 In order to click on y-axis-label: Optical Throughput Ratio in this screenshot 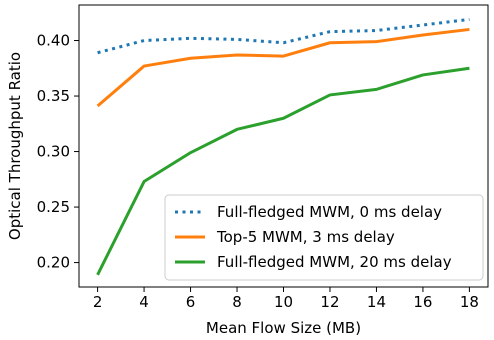, I will do `click(15, 146)`.